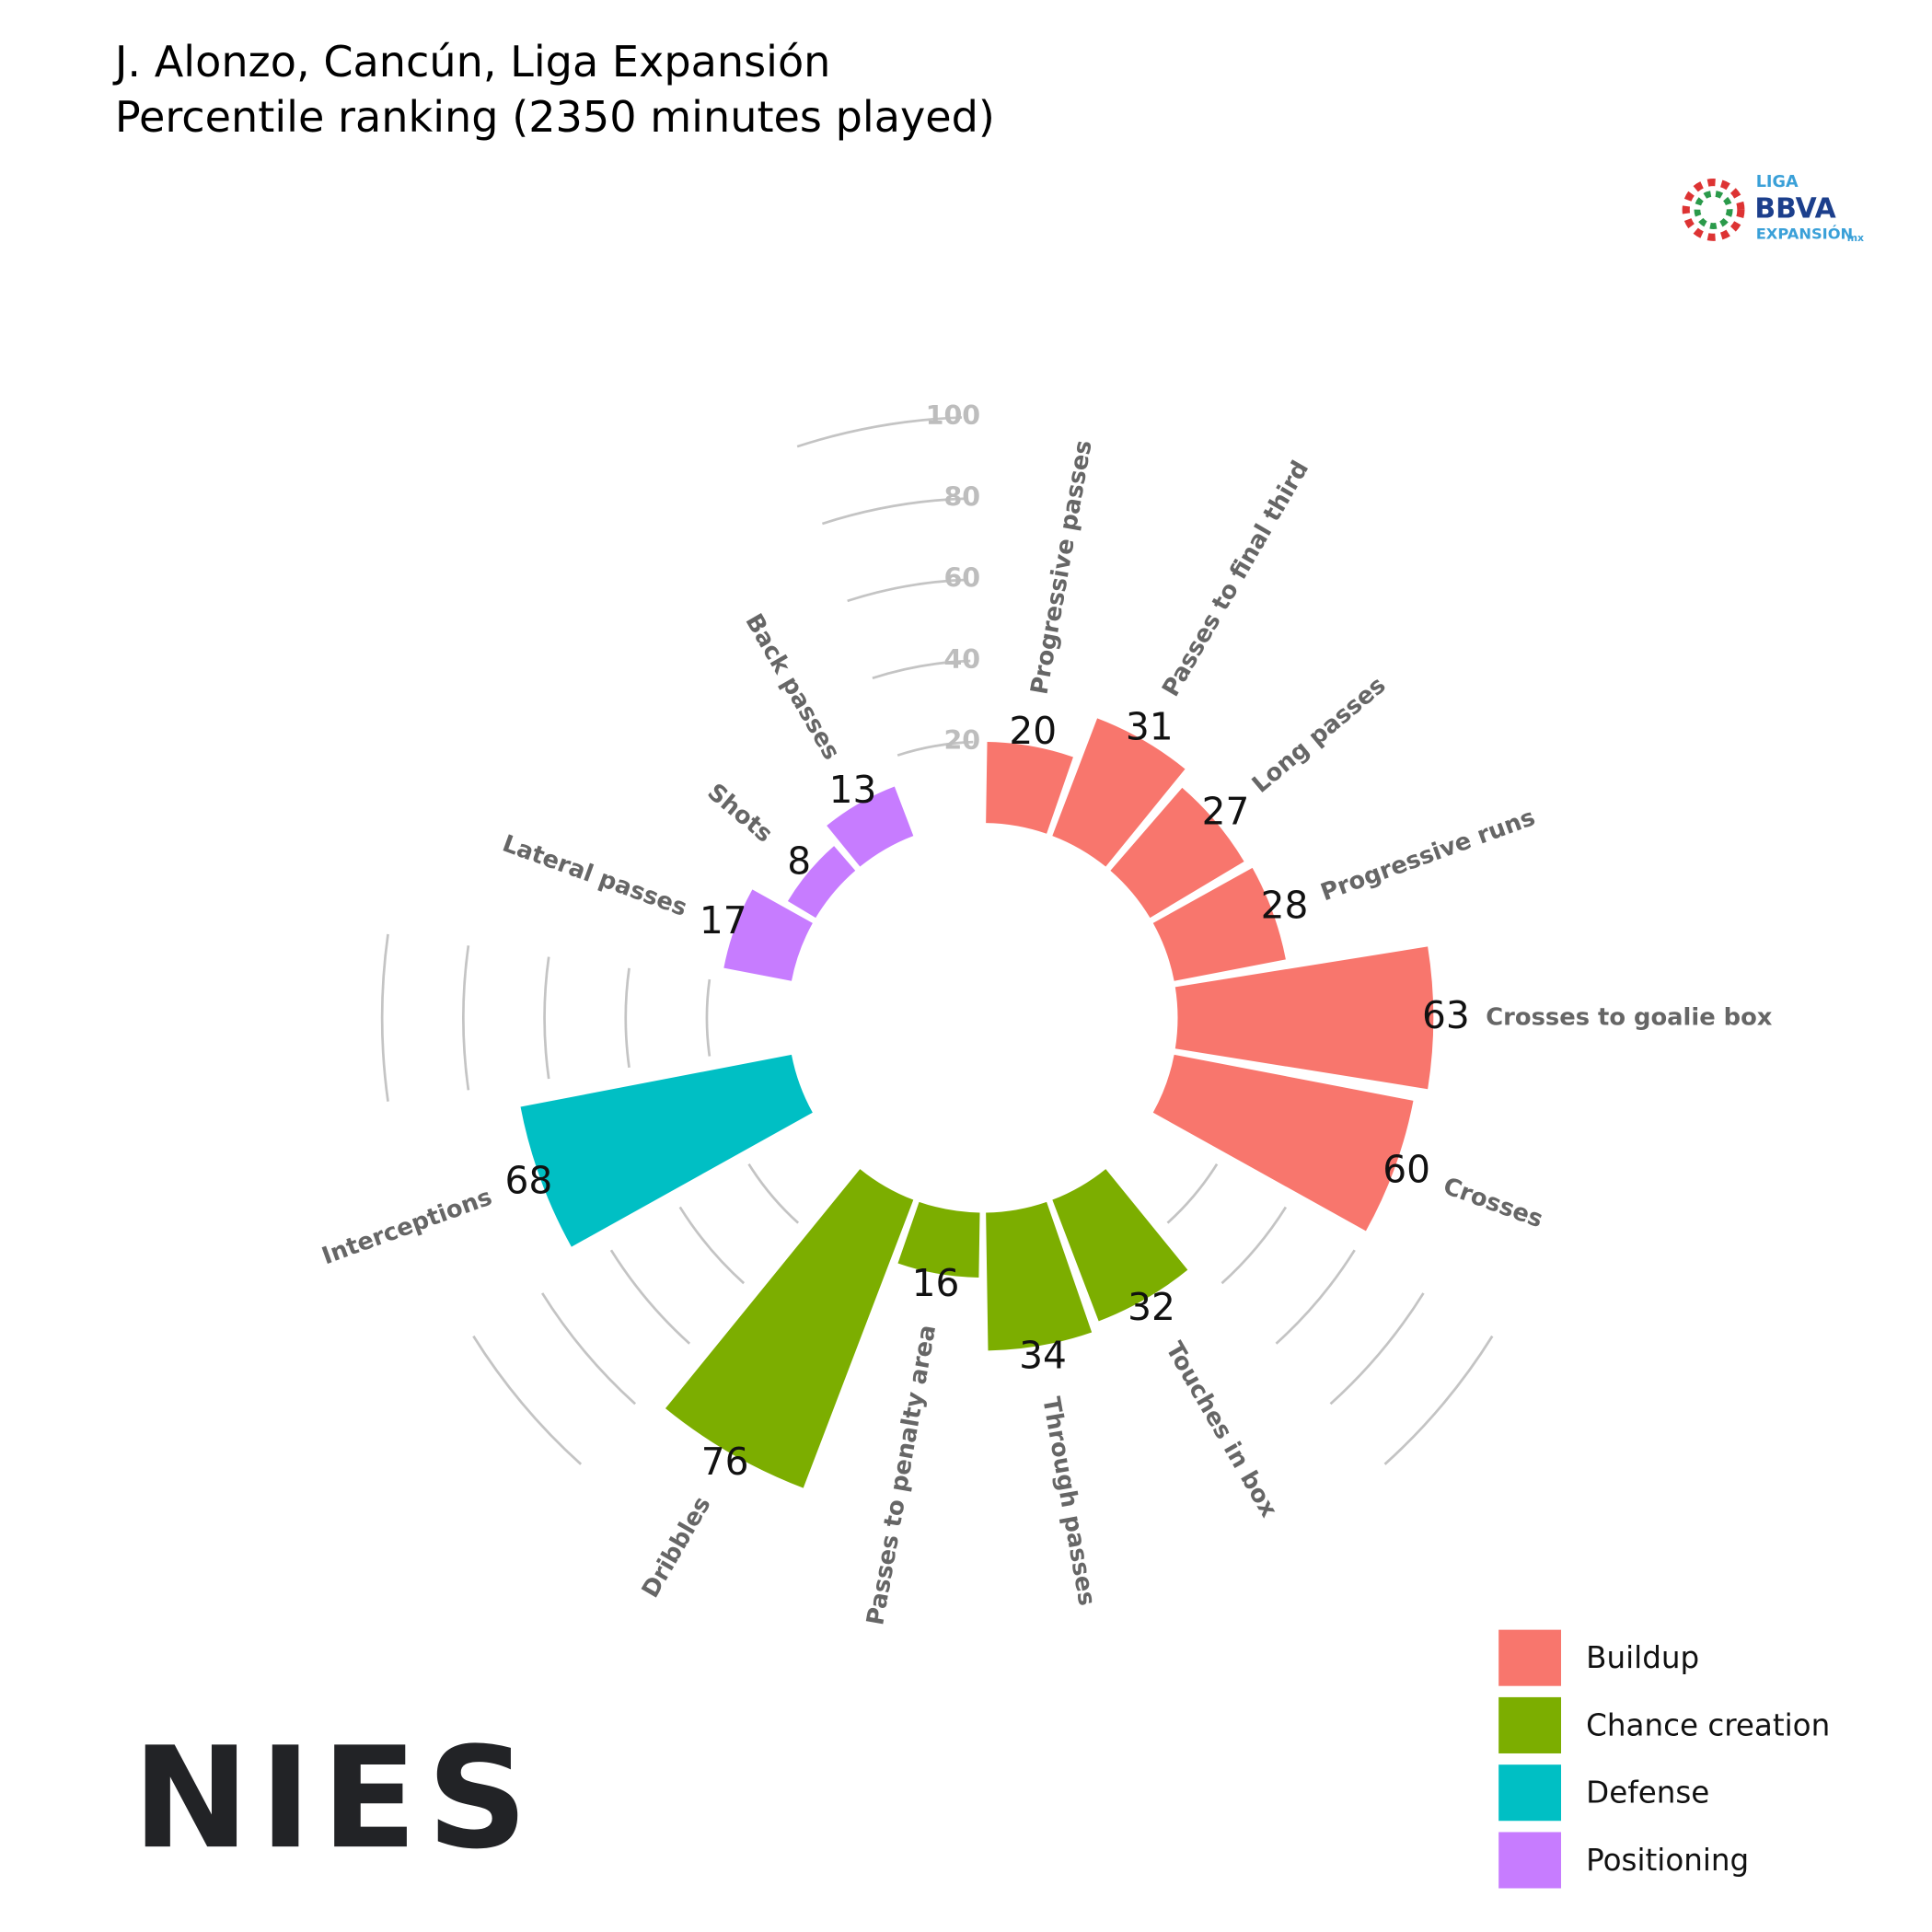 The width and height of the screenshot is (1932, 1932). What do you see at coordinates (1043, 1355) in the screenshot?
I see `value-label: 34` at bounding box center [1043, 1355].